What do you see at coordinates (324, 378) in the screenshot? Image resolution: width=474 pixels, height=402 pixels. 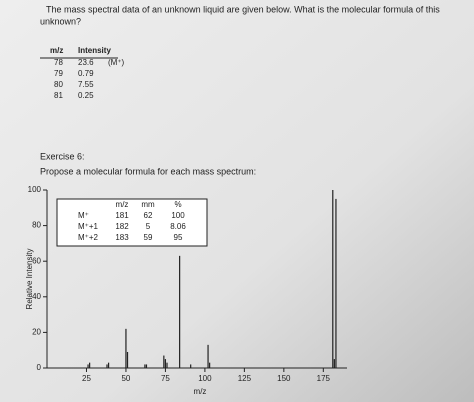 I see `x-tick-label: 175` at bounding box center [324, 378].